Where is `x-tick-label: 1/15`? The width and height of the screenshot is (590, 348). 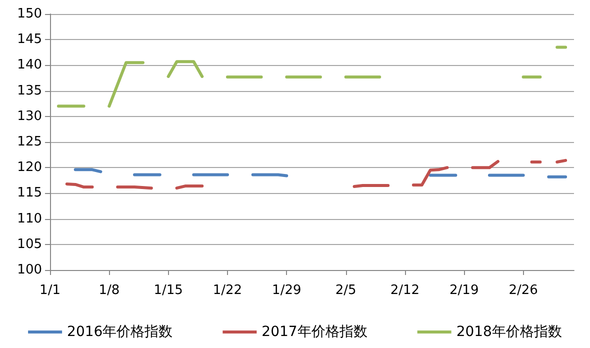
x-tick-label: 1/15 is located at coordinates (168, 290).